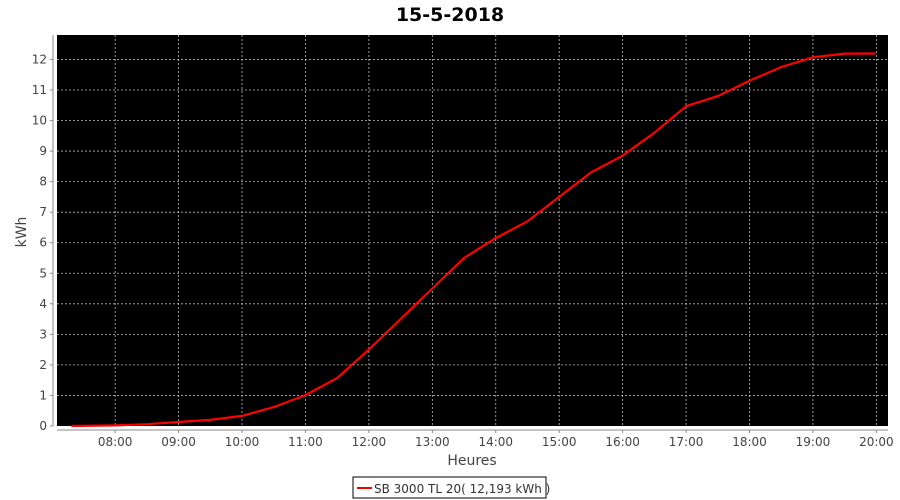  Describe the element at coordinates (495, 442) in the screenshot. I see `x-tick-label: 14:00` at that location.